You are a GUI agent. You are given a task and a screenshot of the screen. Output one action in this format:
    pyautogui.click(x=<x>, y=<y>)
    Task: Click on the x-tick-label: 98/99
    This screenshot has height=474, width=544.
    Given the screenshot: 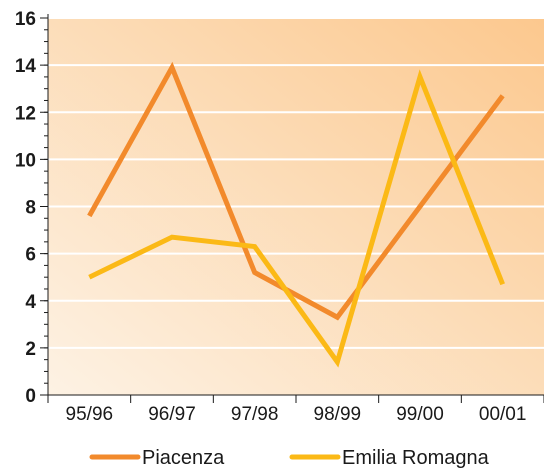 What is the action you would take?
    pyautogui.click(x=338, y=414)
    